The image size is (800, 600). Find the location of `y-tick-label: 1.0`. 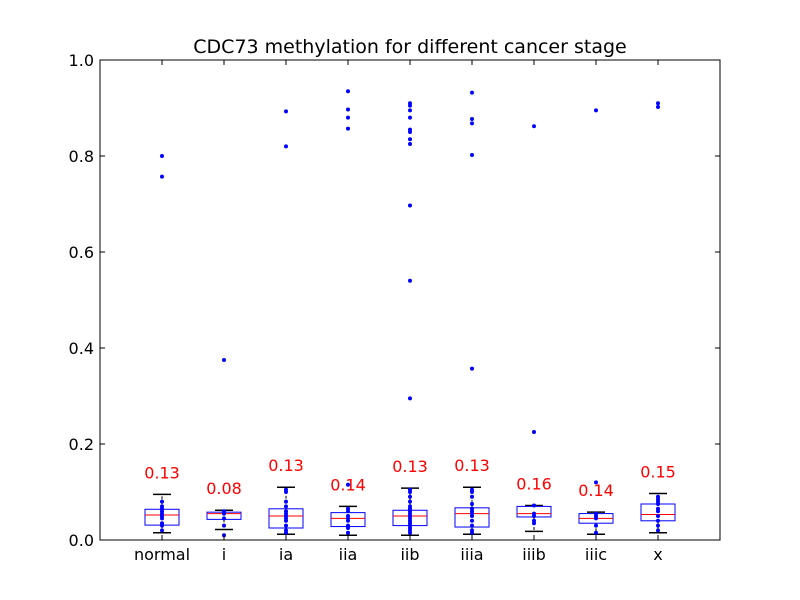

y-tick-label: 1.0 is located at coordinates (81, 60).